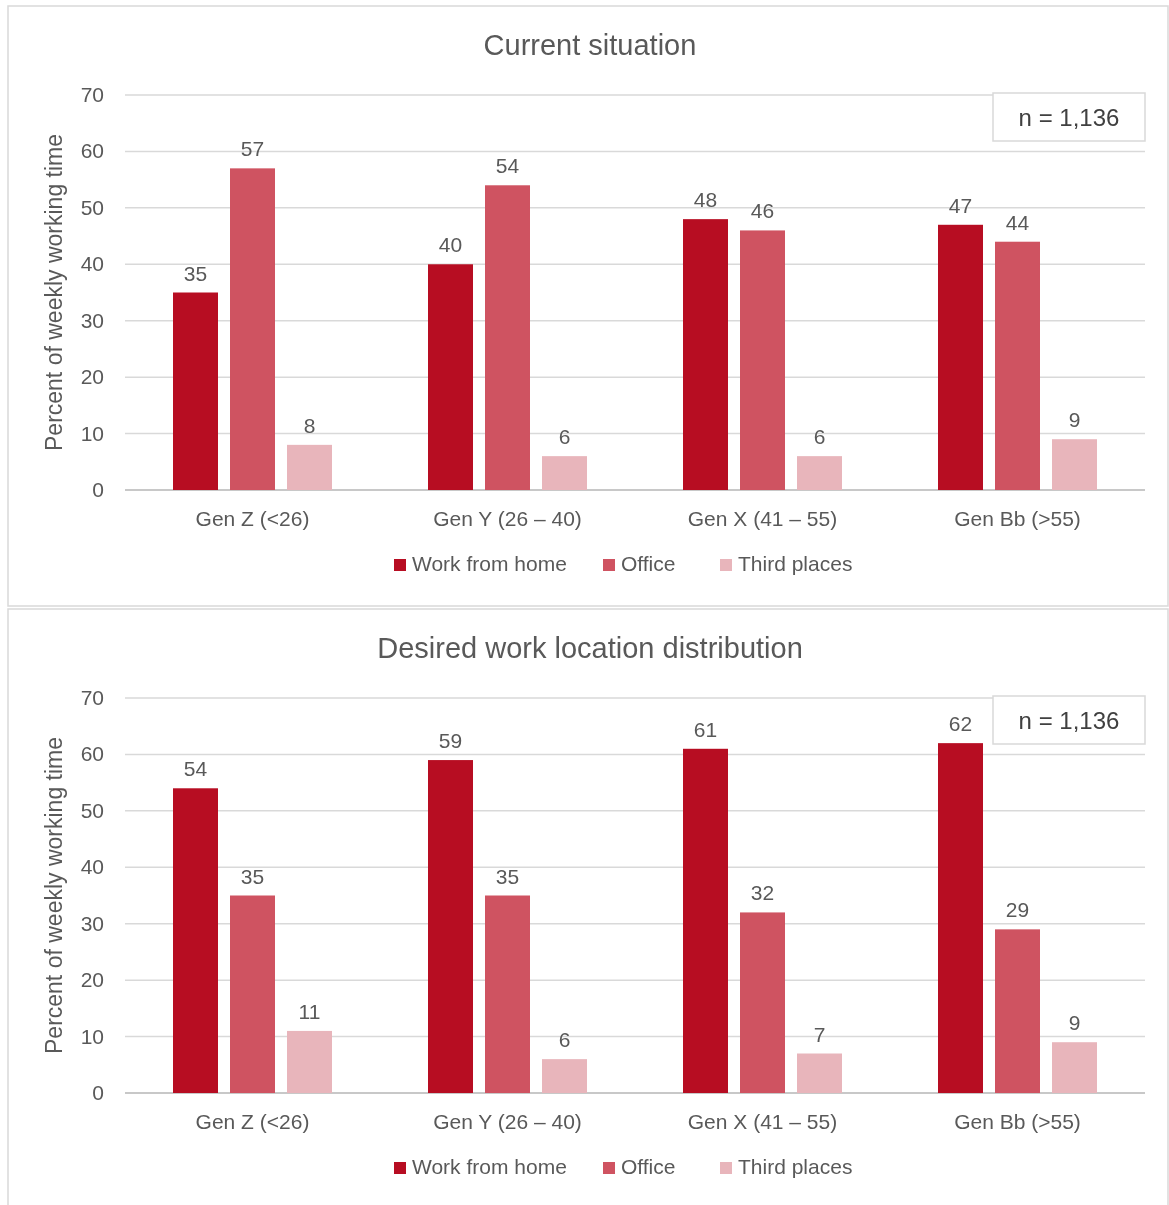 This screenshot has height=1205, width=1169. I want to click on data-label: 46, so click(762, 211).